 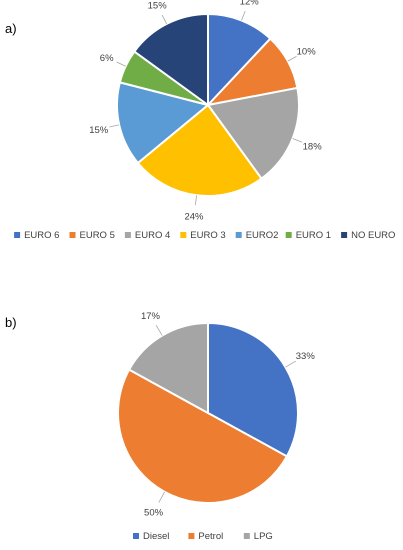 What do you see at coordinates (263, 536) in the screenshot?
I see `legend-label: LPG` at bounding box center [263, 536].